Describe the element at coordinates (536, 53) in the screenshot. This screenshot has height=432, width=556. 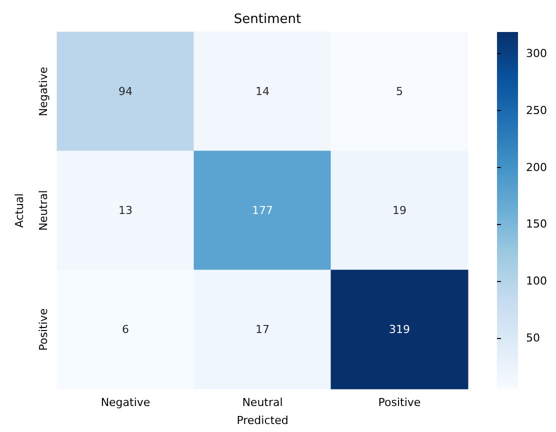
I see `color-bar-label: 300` at that location.